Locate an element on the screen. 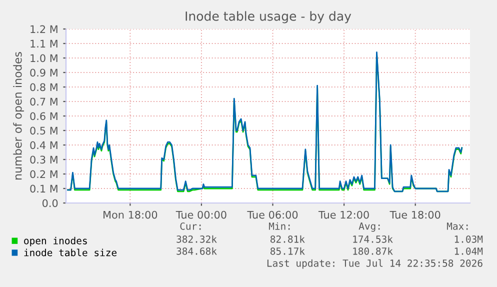  y-tick-label: 0.9 M is located at coordinates (44, 72).